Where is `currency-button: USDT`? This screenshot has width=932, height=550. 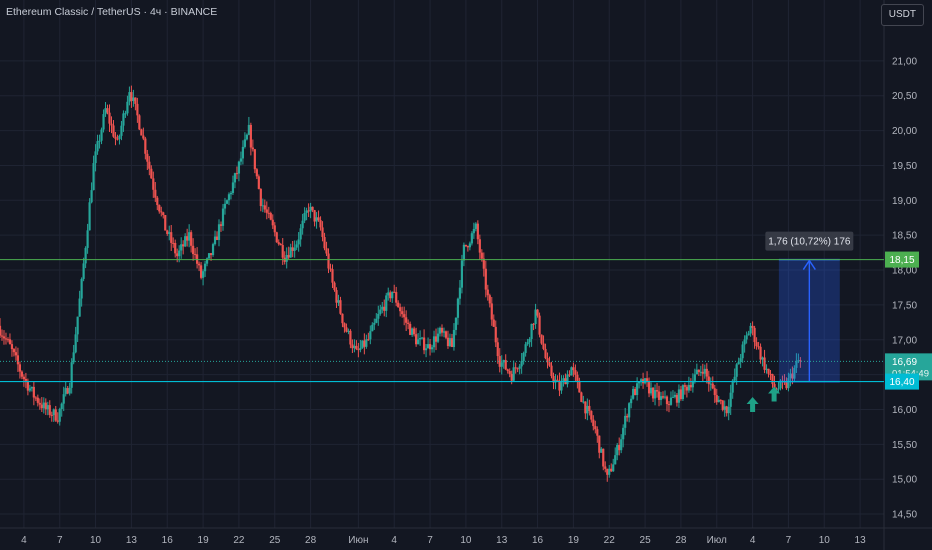 currency-button: USDT is located at coordinates (902, 15).